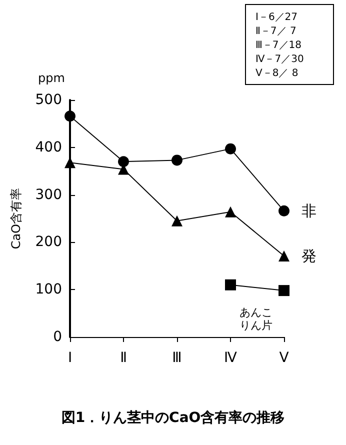 This screenshot has height=445, width=346. What do you see at coordinates (280, 45) in the screenshot?
I see `text: Ⅰ－6／27 Ⅱ－7／ 7 Ⅲ－7／18 Ⅳ－7／30 Ⅴ－8／ 8` at bounding box center [280, 45].